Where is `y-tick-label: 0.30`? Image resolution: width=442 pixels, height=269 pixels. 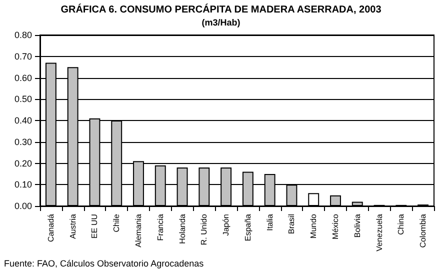 y-tick-label: 0.30 is located at coordinates (23, 141).